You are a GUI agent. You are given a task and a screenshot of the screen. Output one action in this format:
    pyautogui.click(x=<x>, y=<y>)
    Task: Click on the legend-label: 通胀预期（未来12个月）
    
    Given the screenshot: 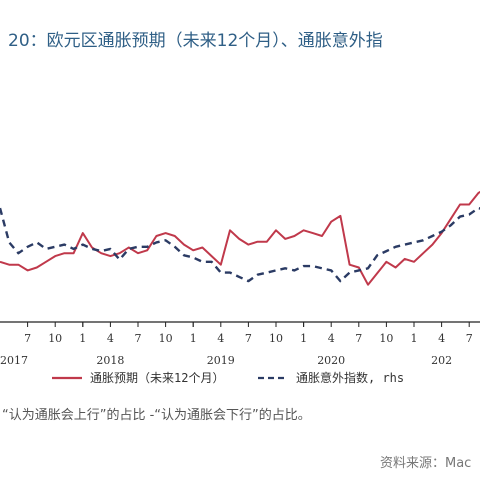 What is the action you would take?
    pyautogui.click(x=157, y=378)
    